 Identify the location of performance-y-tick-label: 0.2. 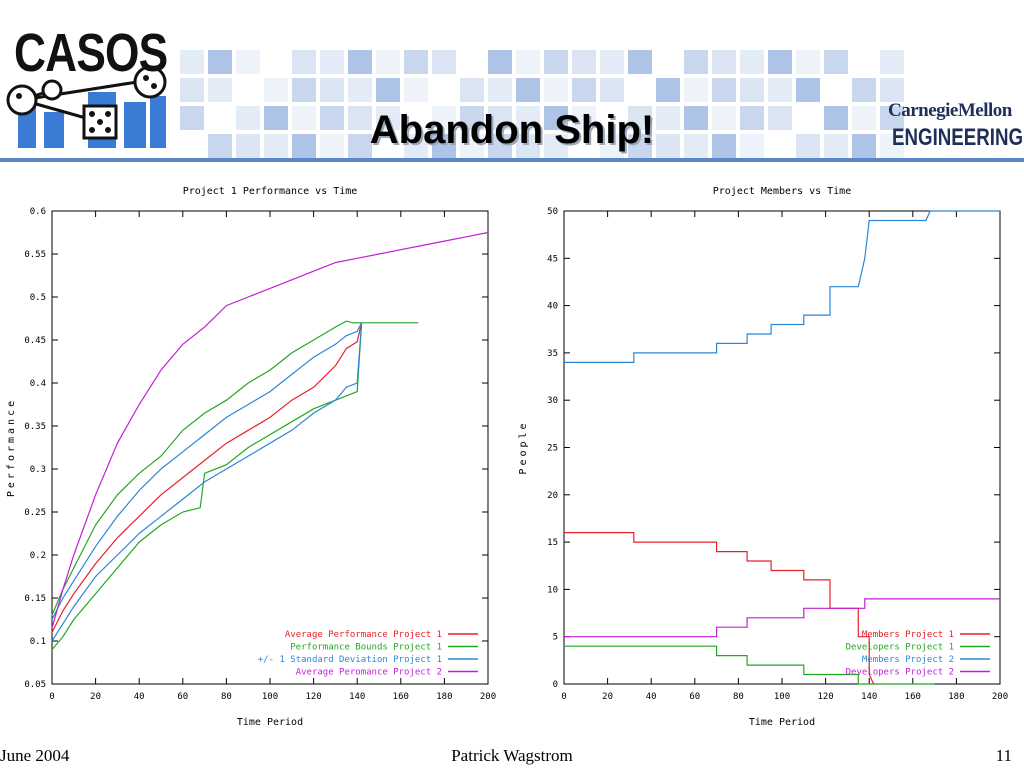
(38, 556).